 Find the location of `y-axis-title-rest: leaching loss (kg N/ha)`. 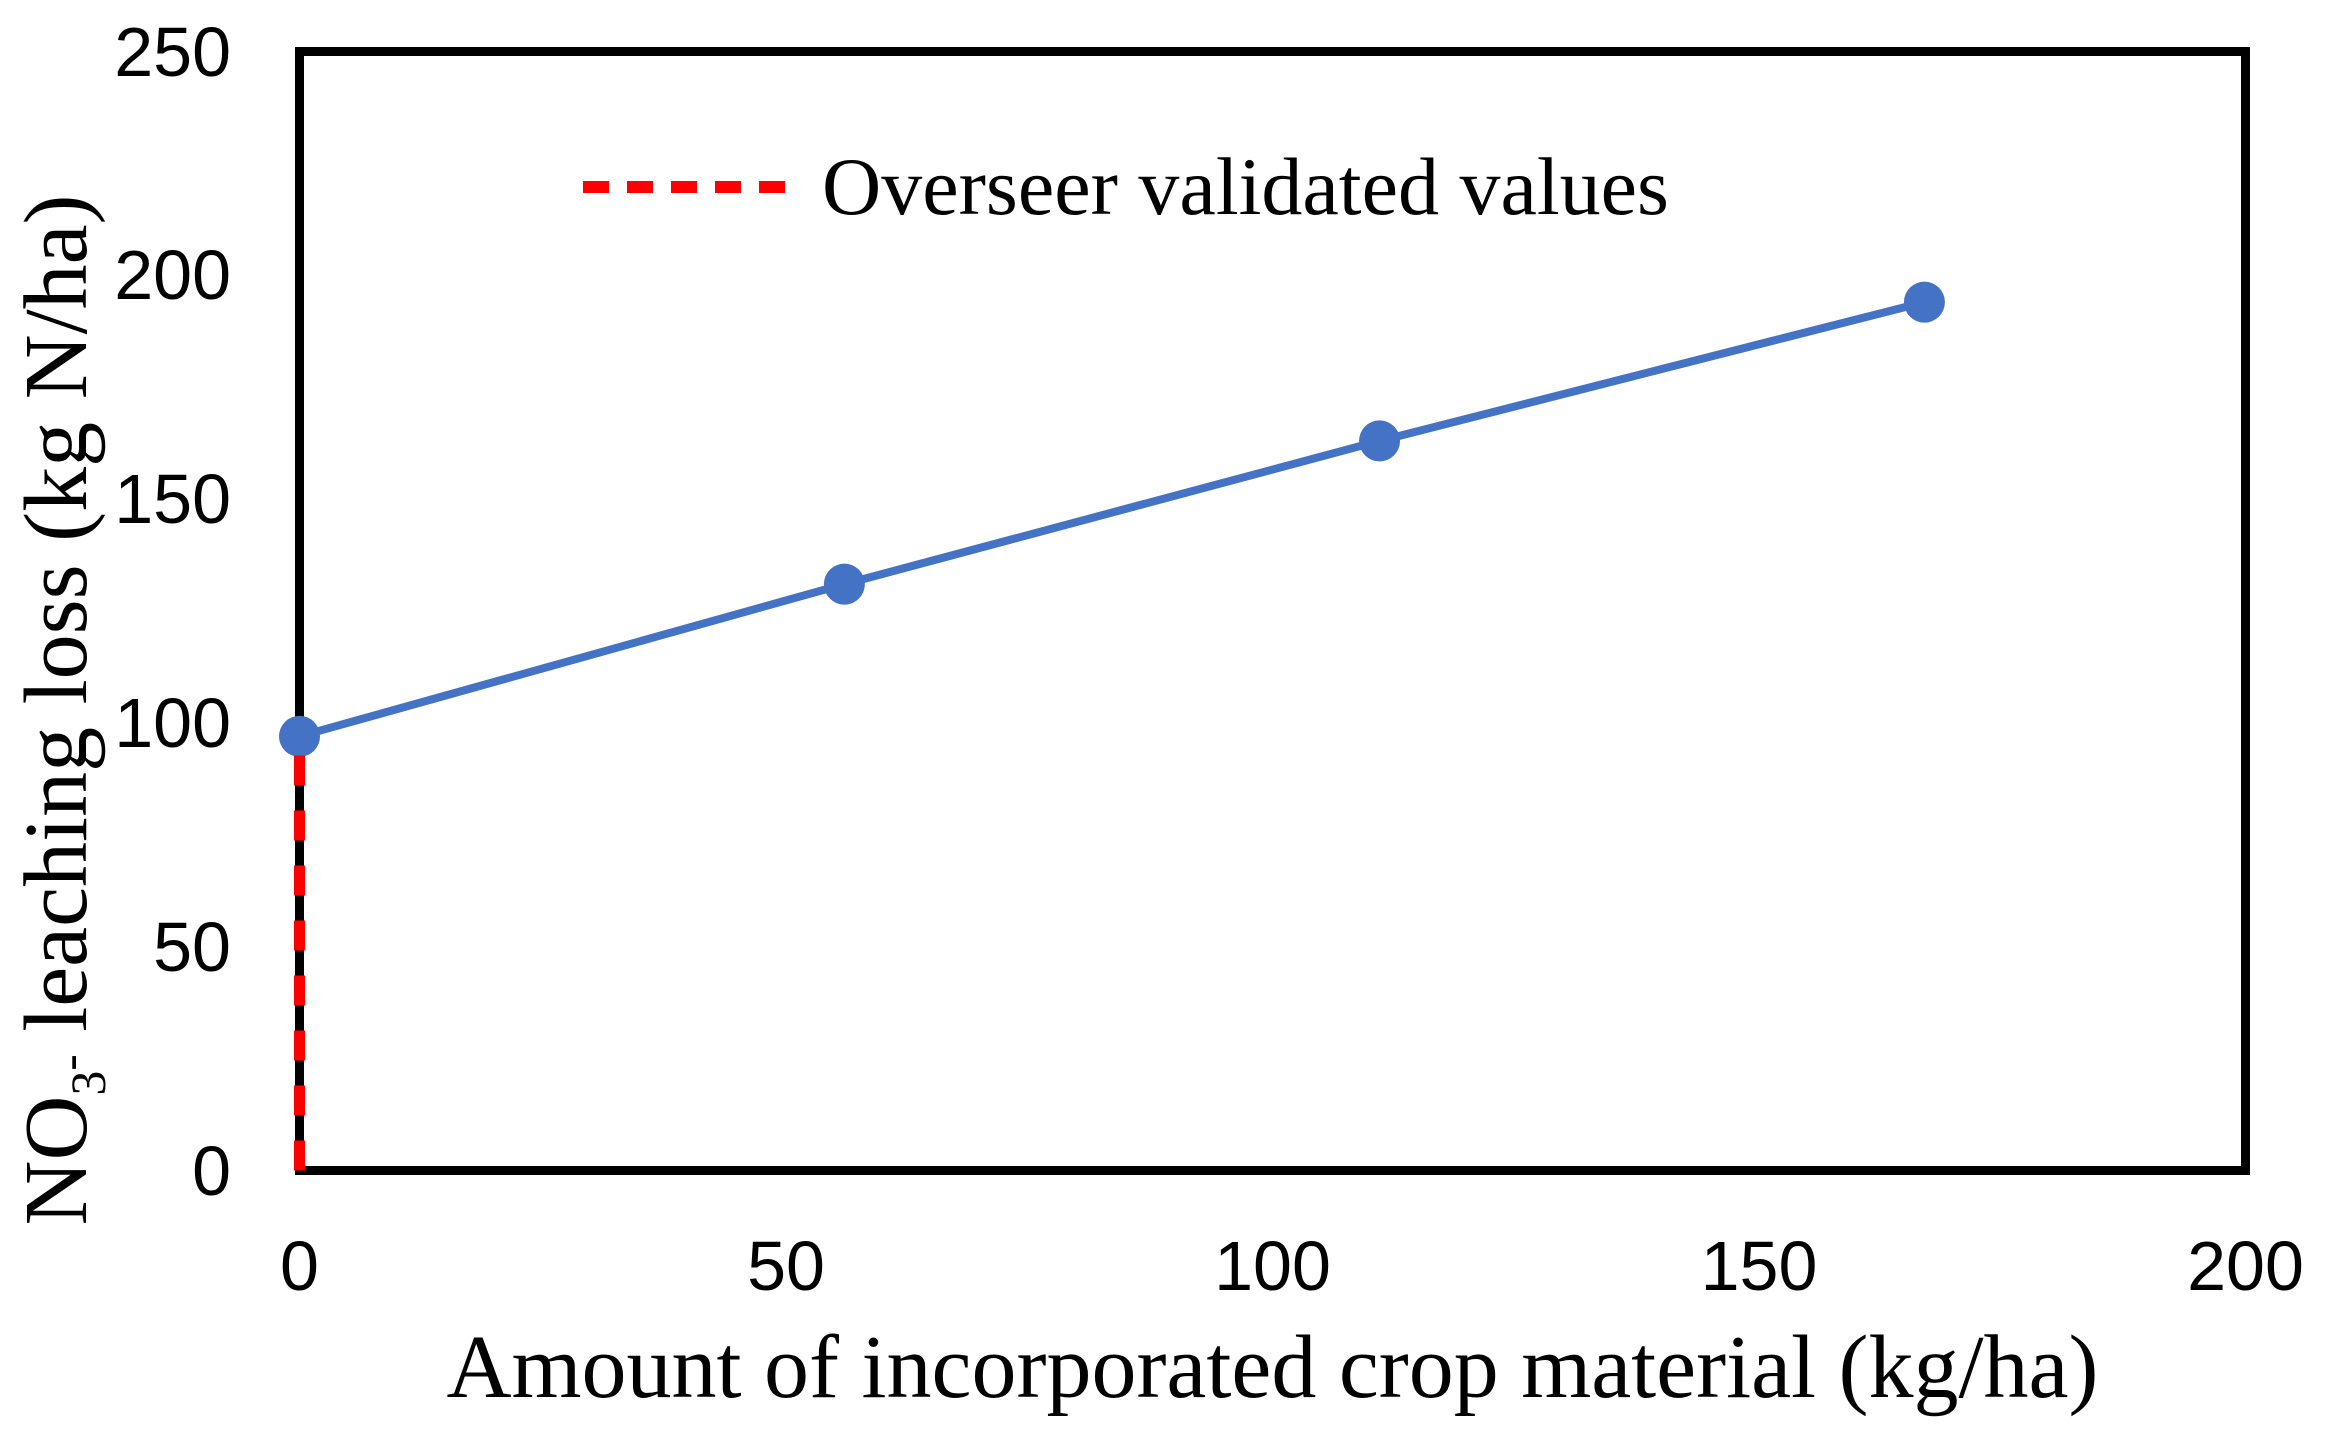

y-axis-title-rest: leaching loss (kg N/ha) is located at coordinates (56, 624).